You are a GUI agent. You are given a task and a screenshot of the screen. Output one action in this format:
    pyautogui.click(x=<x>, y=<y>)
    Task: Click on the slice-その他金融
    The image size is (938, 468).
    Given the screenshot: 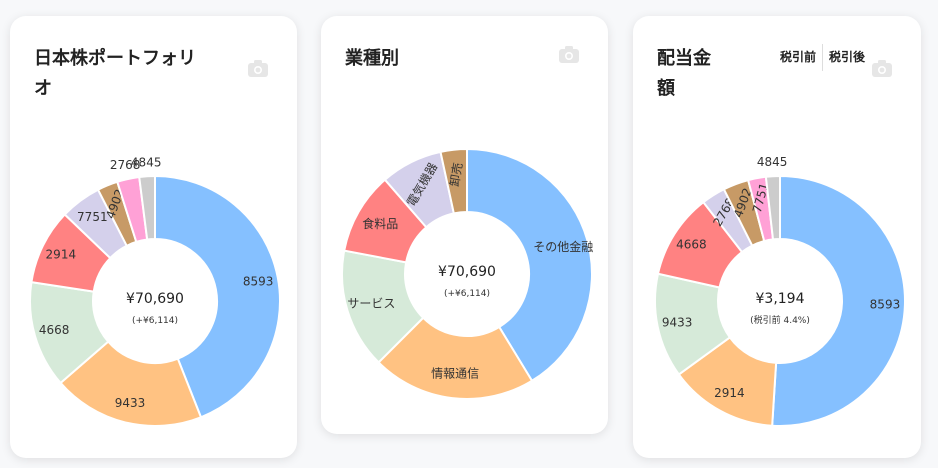 What is the action you would take?
    pyautogui.click(x=529, y=265)
    